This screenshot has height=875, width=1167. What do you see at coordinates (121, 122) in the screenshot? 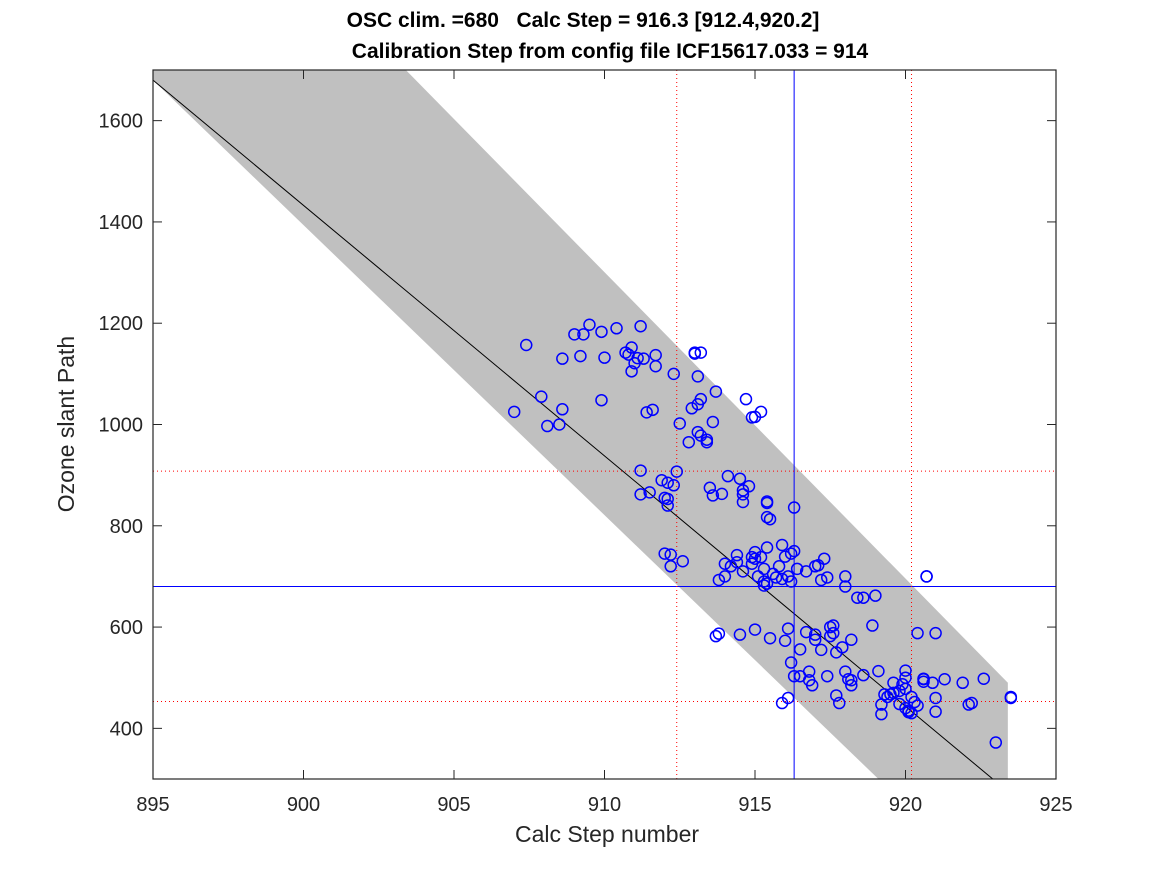
I see `y-tick-label-6: 1600` at bounding box center [121, 122].